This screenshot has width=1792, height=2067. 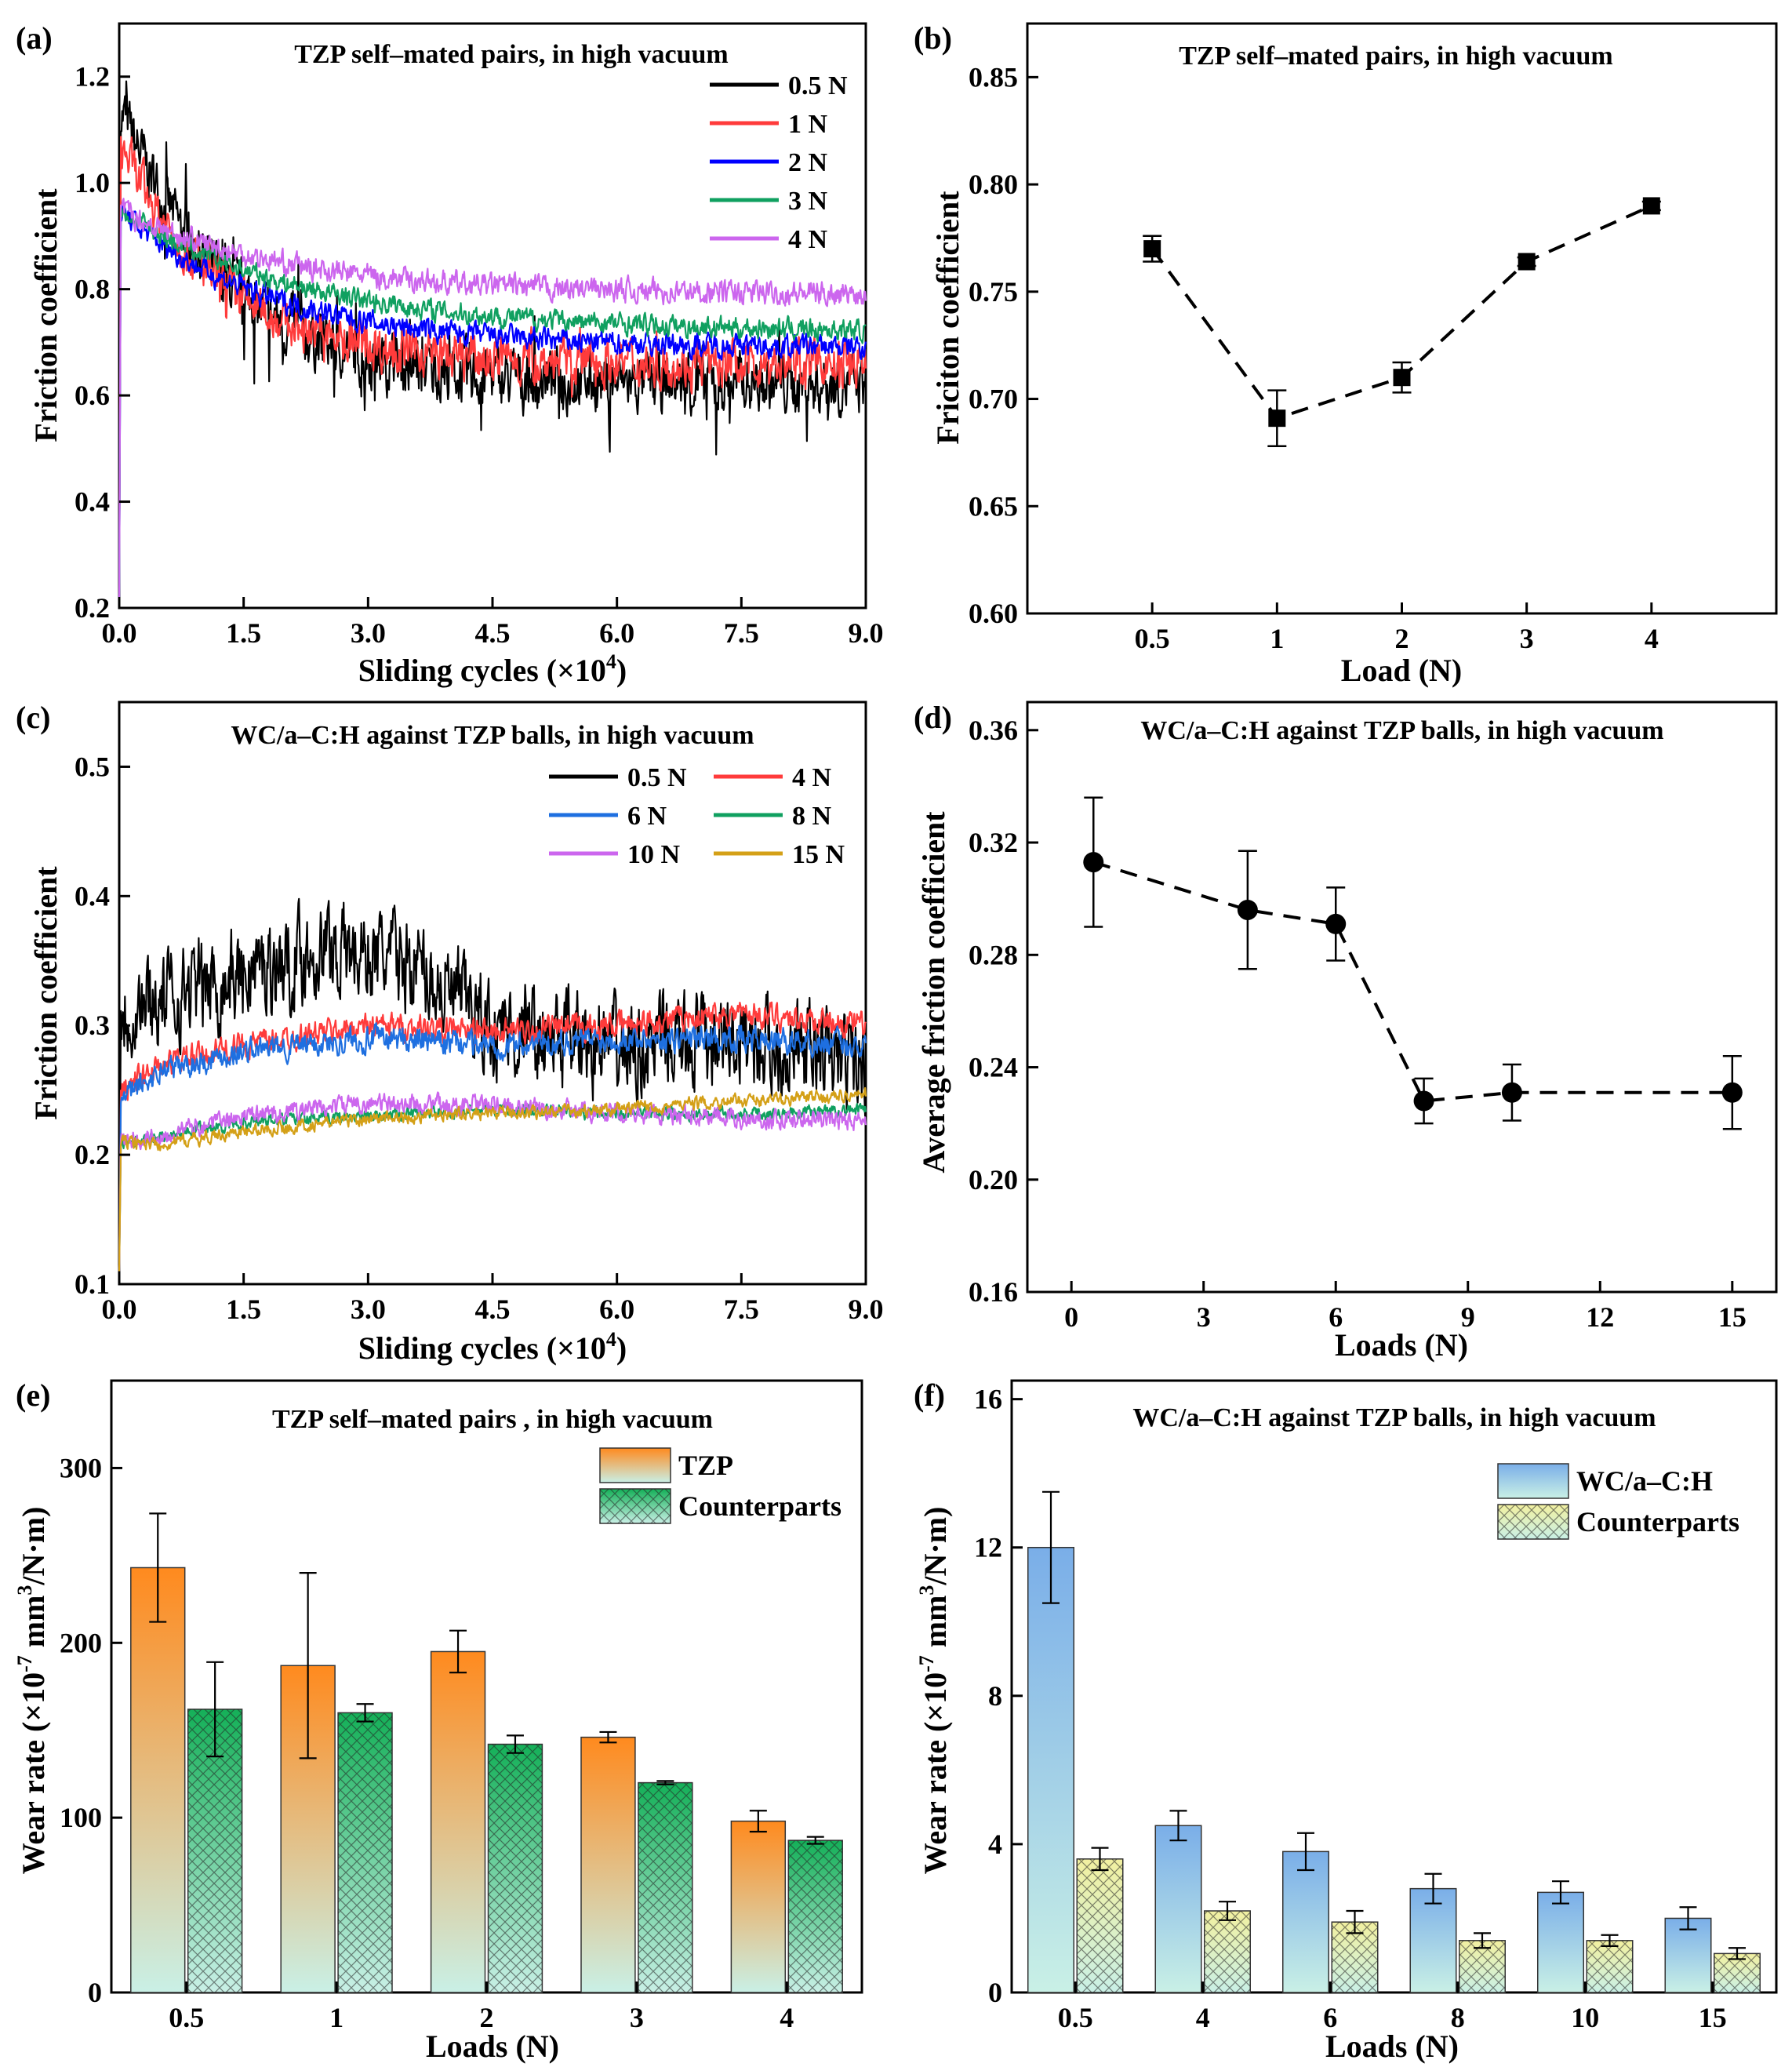 I want to click on panel-d-letter: (d), so click(x=933, y=717).